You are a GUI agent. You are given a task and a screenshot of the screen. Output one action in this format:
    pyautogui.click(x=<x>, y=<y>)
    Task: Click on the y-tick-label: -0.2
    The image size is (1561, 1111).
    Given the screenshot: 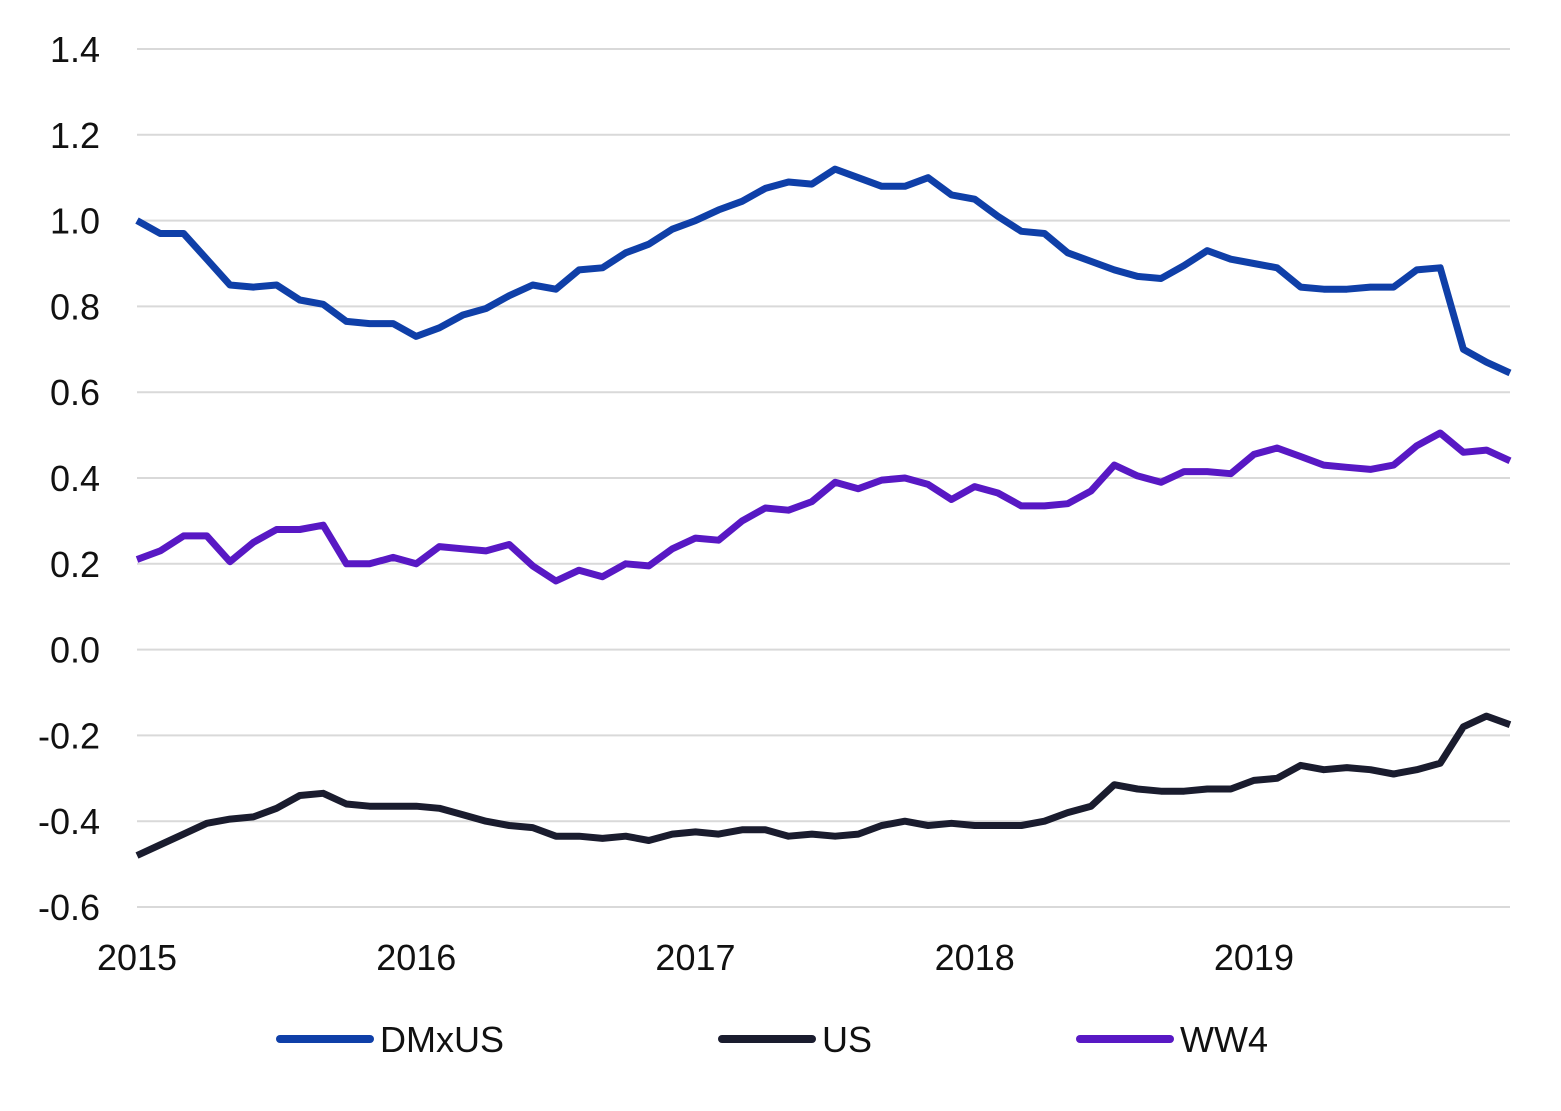 What is the action you would take?
    pyautogui.click(x=69, y=735)
    